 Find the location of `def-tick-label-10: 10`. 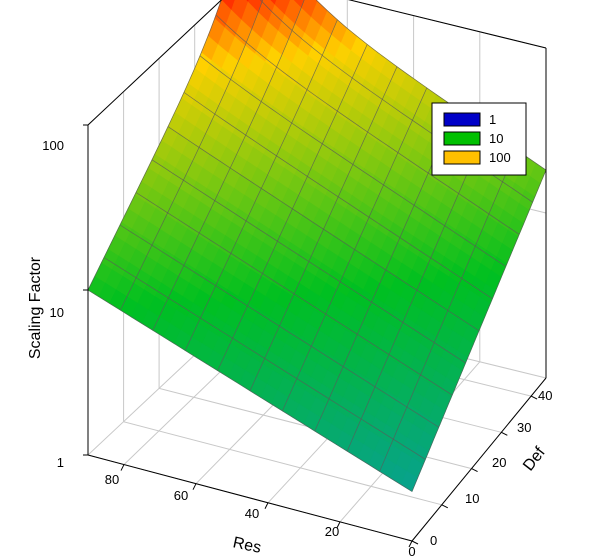

def-tick-label-10: 10 is located at coordinates (472, 498).